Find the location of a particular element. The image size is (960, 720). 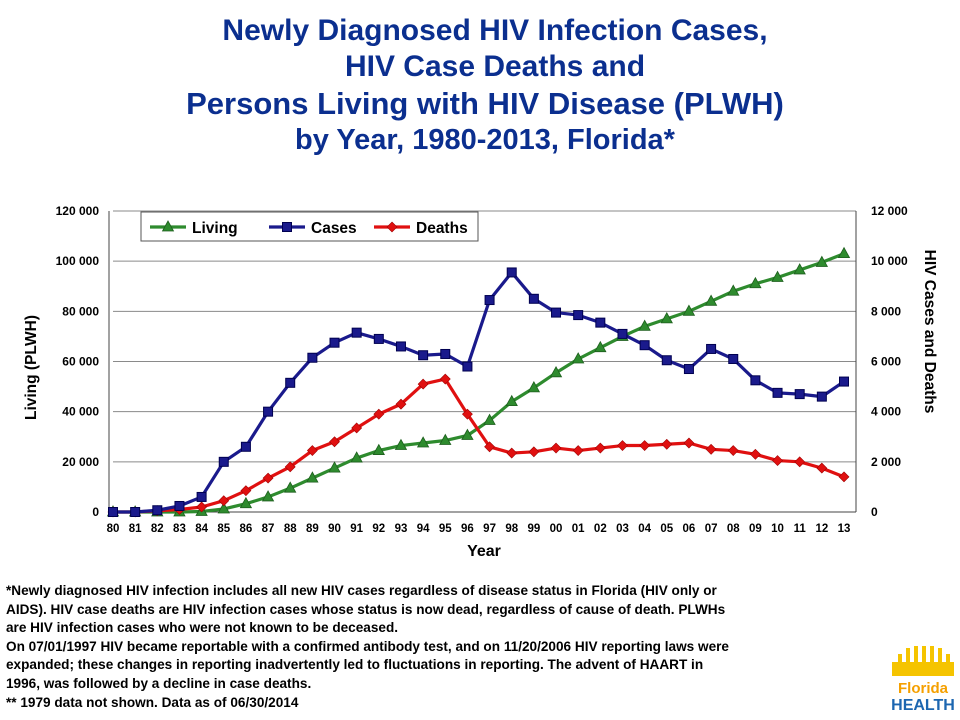

x-tick-label: 88 is located at coordinates (290, 529).